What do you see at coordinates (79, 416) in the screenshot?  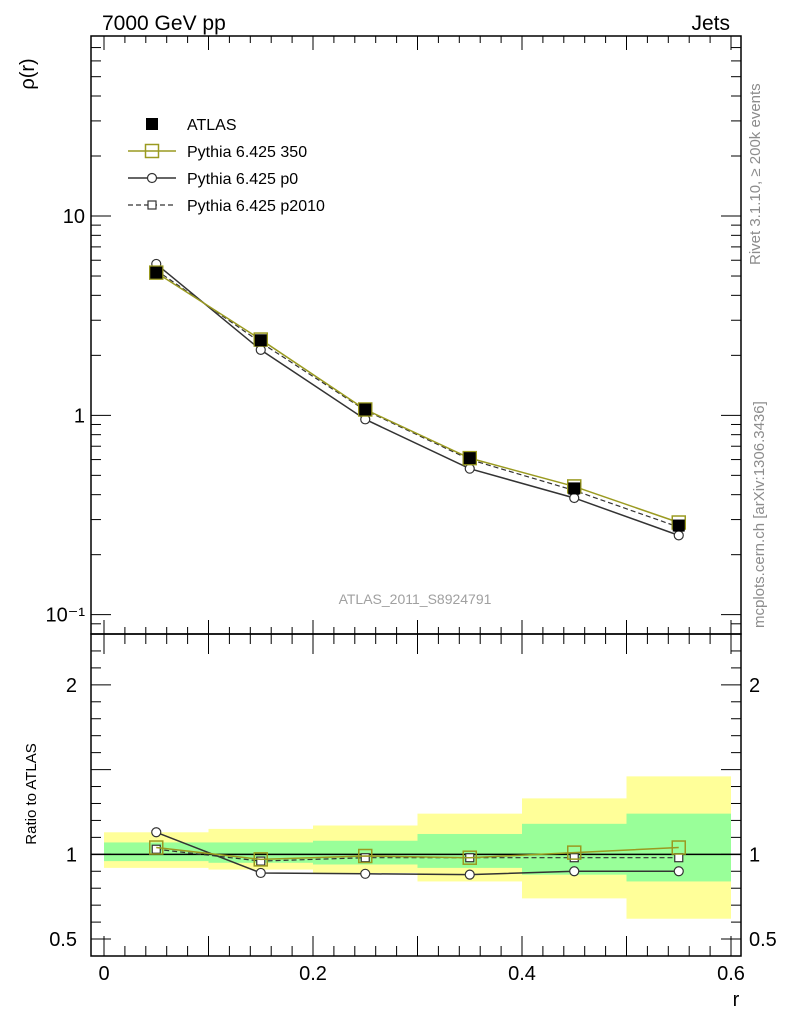 I see `main-y-tick-label: 1` at bounding box center [79, 416].